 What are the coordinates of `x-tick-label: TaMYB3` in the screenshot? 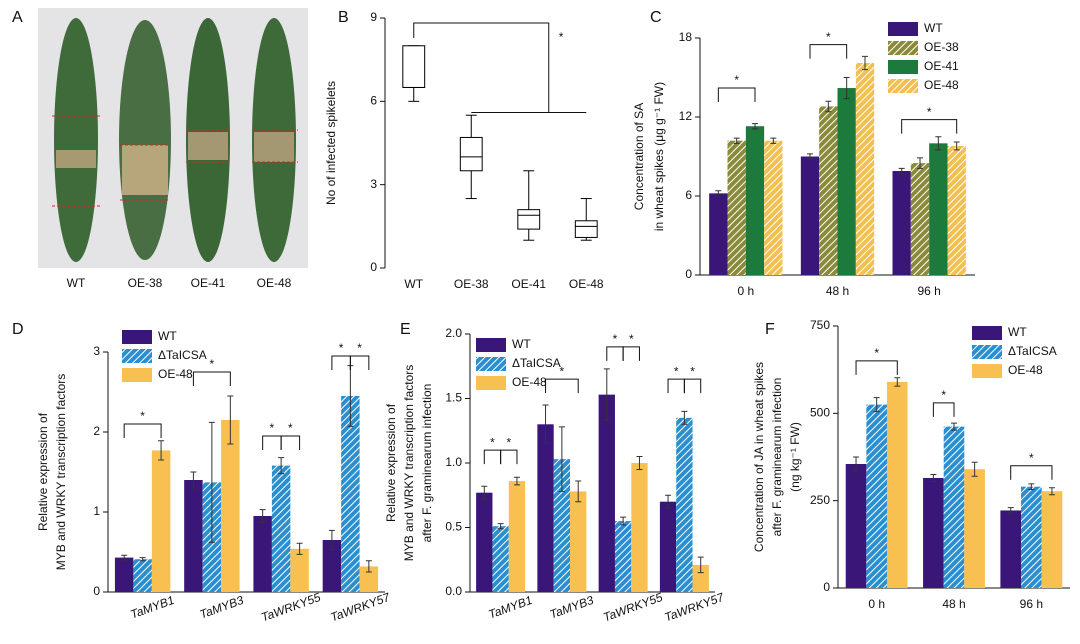 It's located at (222, 607).